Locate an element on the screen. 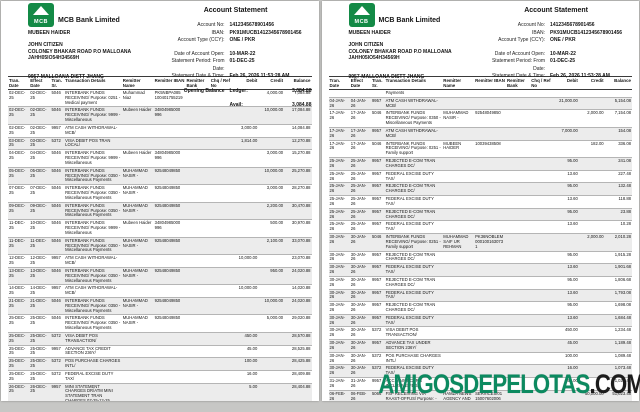 This screenshot has height=412, width=640. table-cell: 100.00 is located at coordinates (245, 364).